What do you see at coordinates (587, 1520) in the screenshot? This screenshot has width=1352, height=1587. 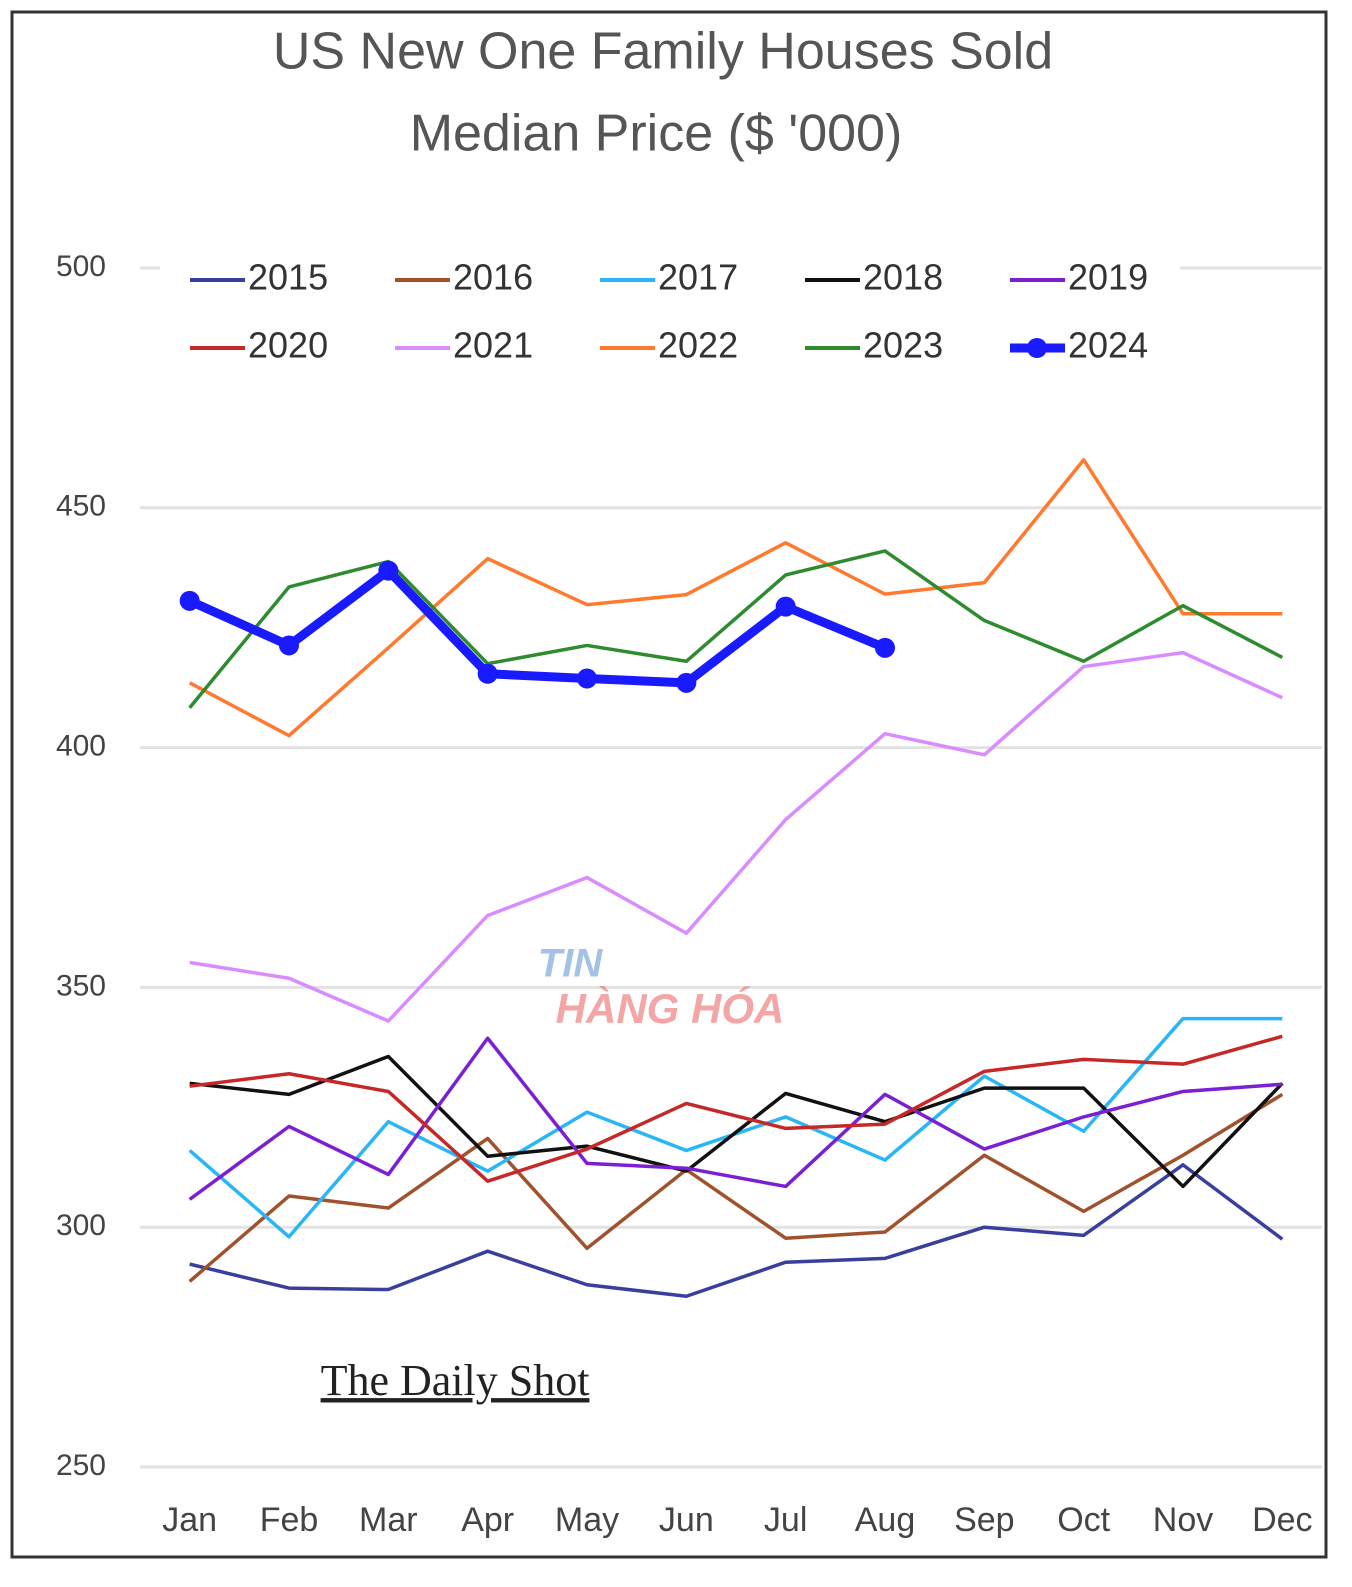 I see `x-tick-label: May` at bounding box center [587, 1520].